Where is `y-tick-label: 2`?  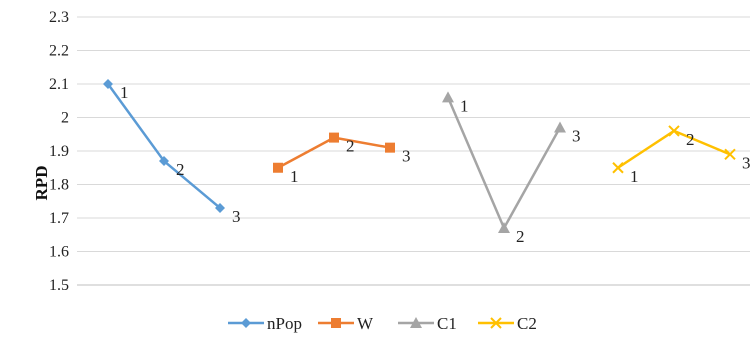
y-tick-label: 2 is located at coordinates (65, 118).